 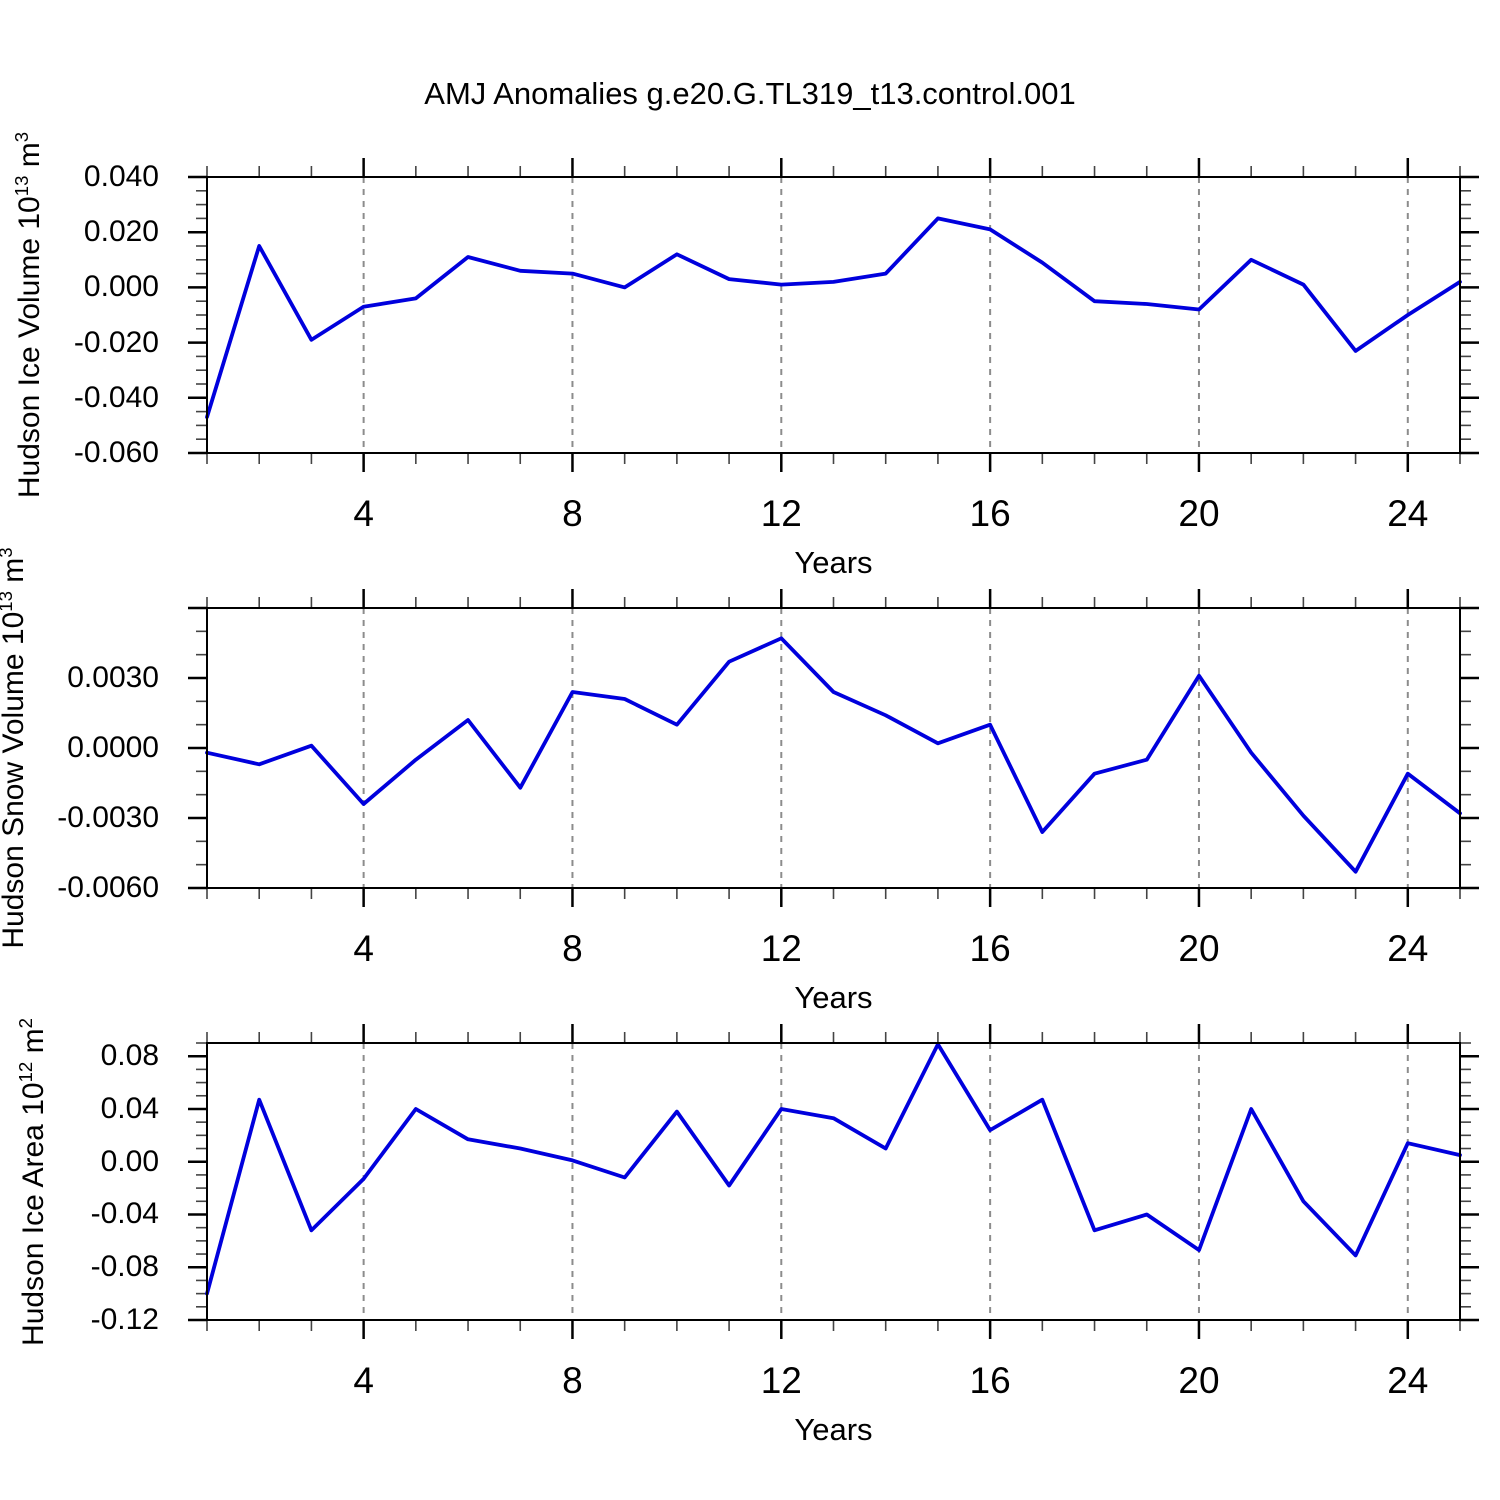 I want to click on y-tick-label: 0.000, so click(x=121, y=287).